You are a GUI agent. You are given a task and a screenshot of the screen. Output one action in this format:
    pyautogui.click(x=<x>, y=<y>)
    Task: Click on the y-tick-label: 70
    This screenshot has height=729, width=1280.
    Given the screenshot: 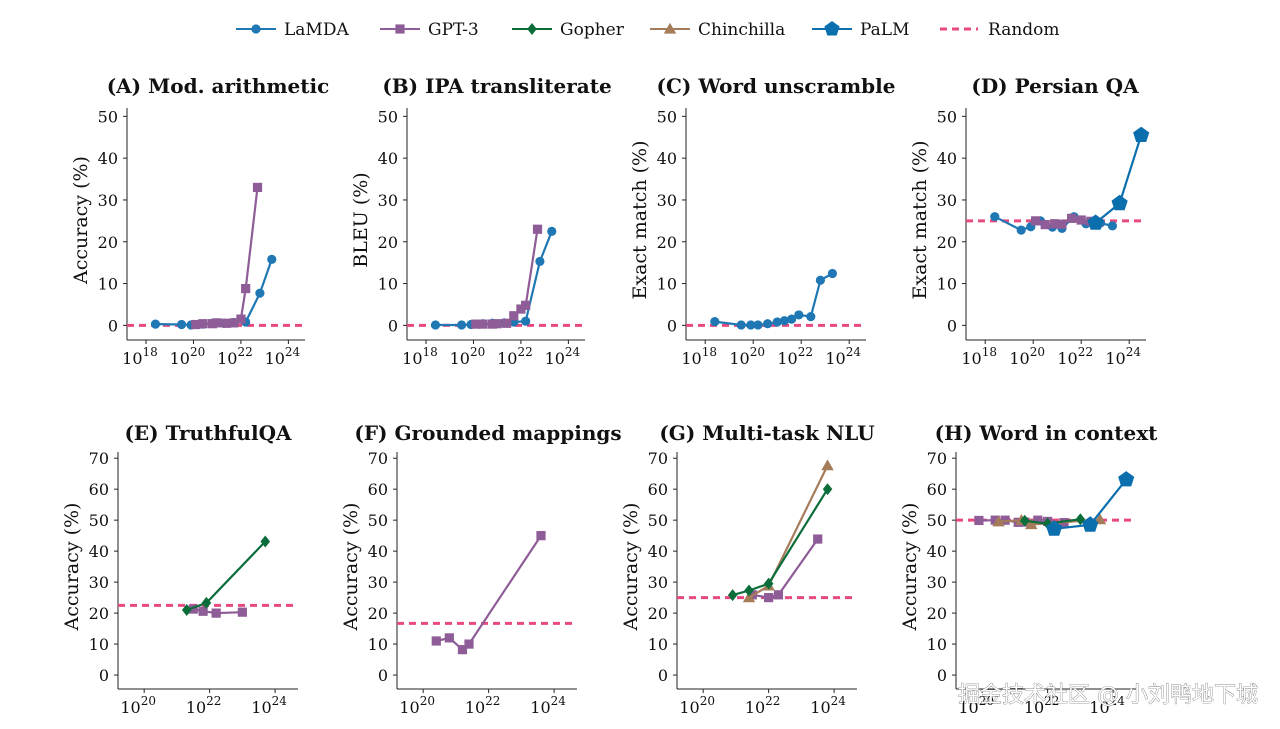 What is the action you would take?
    pyautogui.click(x=658, y=458)
    